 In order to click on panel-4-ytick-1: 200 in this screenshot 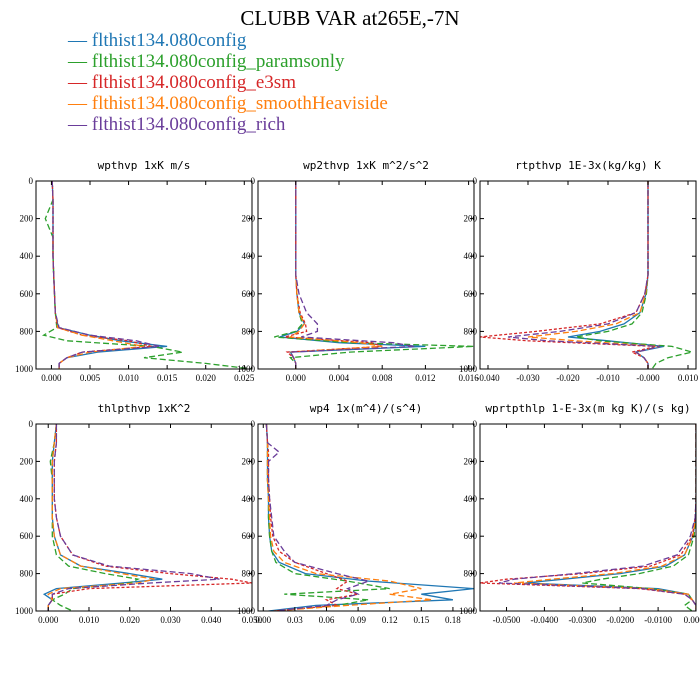, I will do `click(27, 461)`.